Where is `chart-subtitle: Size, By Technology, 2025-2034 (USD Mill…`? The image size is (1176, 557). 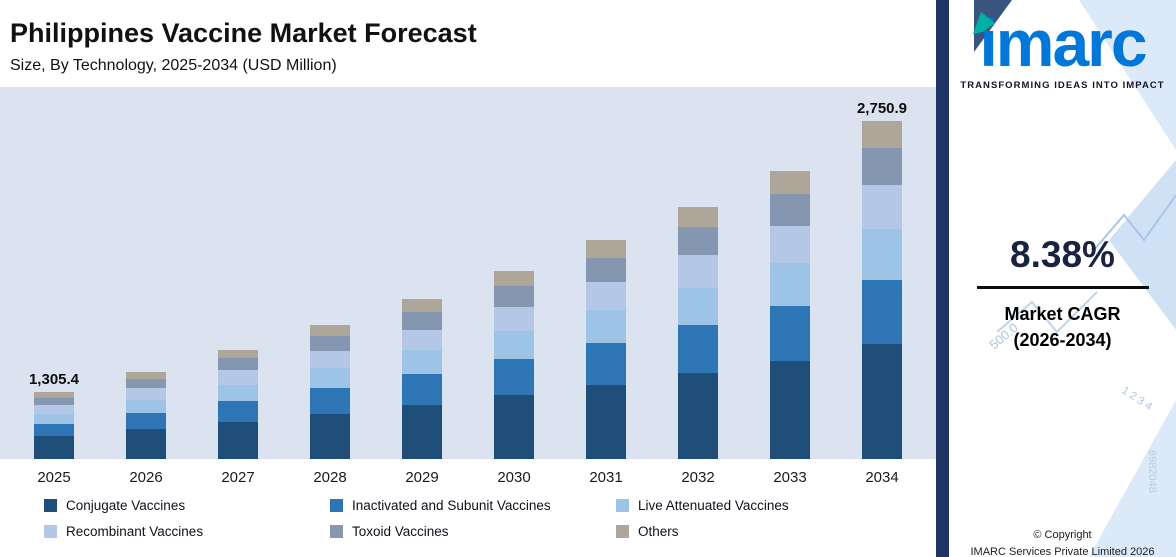 chart-subtitle: Size, By Technology, 2025-2034 (USD Mill… is located at coordinates (173, 65).